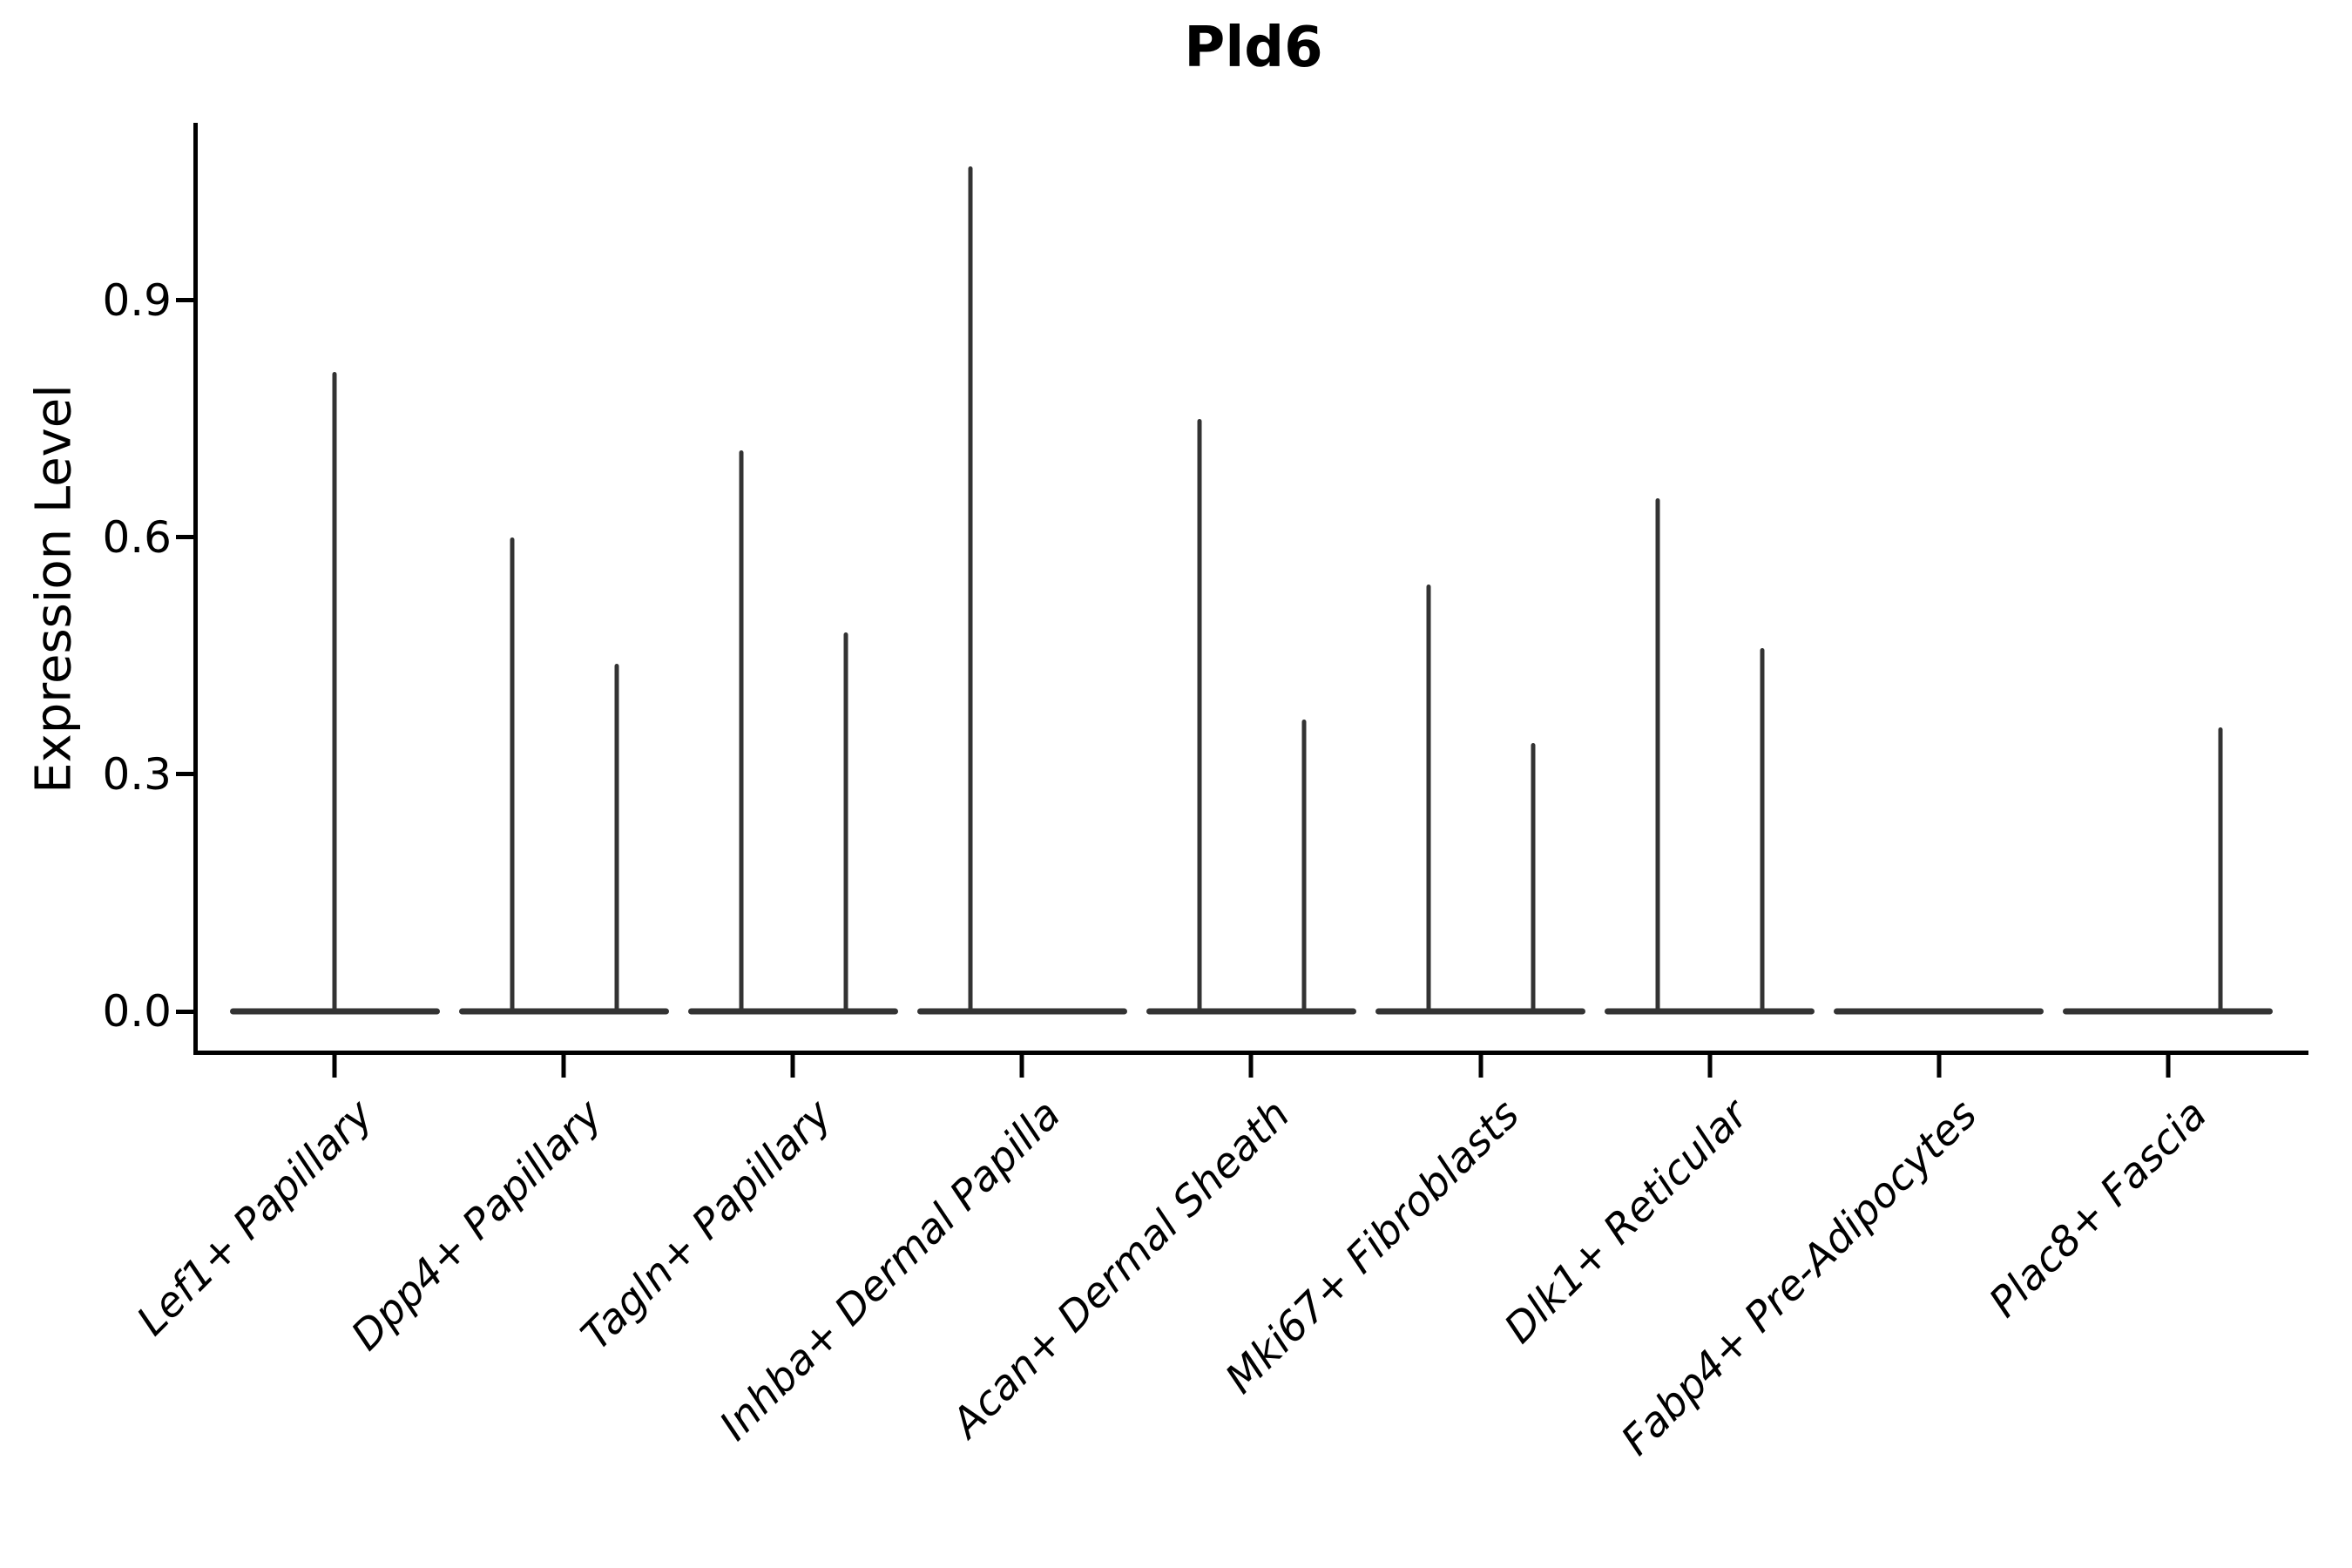  What do you see at coordinates (137, 774) in the screenshot?
I see `y-tick-label: 0.3` at bounding box center [137, 774].